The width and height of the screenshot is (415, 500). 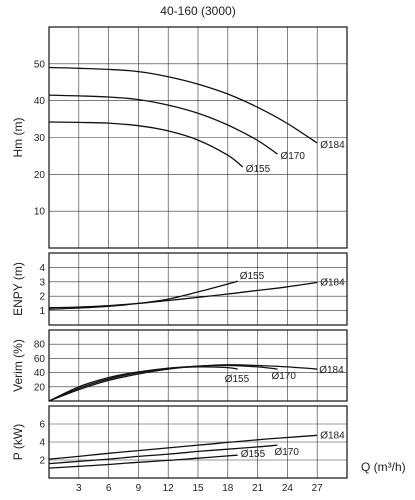 What do you see at coordinates (109, 488) in the screenshot?
I see `x-tick-label: 6` at bounding box center [109, 488].